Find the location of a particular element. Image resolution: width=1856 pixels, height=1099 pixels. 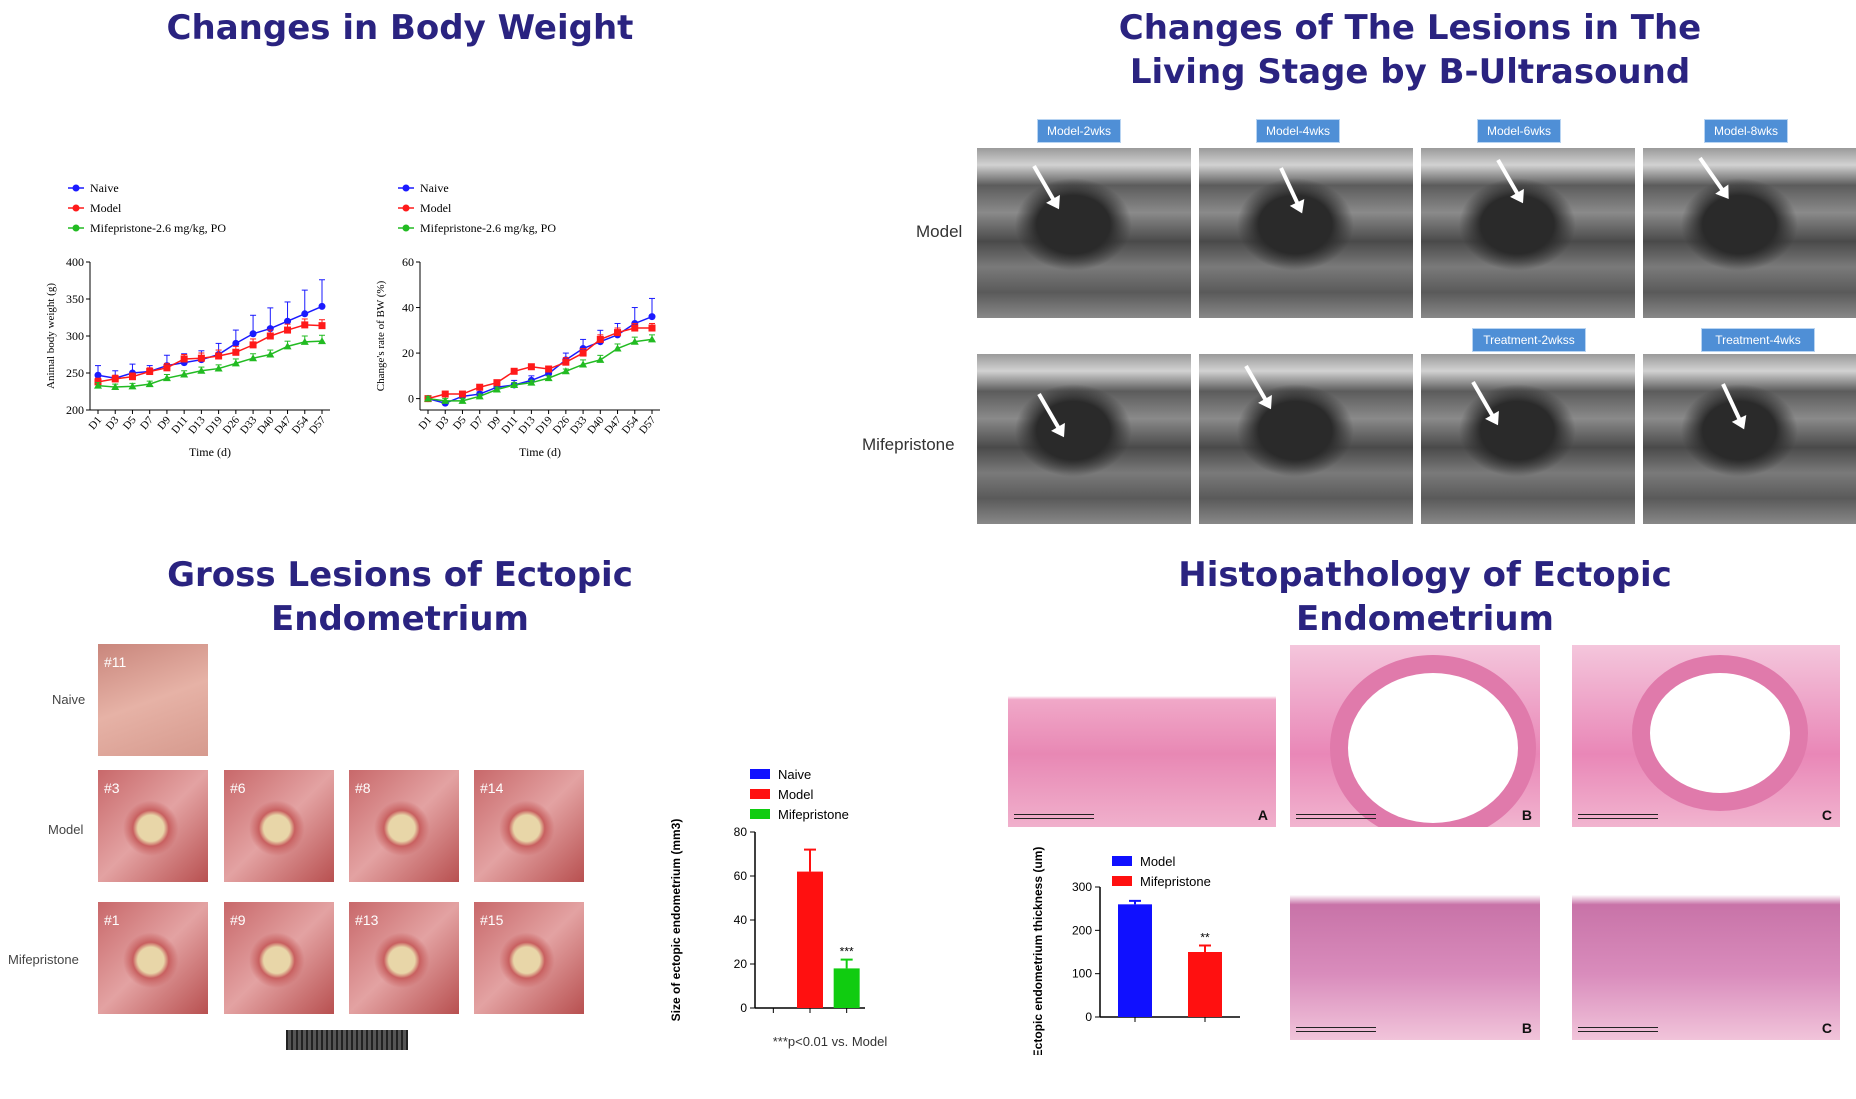

x-axis-label: Time (d) is located at coordinates (210, 452).